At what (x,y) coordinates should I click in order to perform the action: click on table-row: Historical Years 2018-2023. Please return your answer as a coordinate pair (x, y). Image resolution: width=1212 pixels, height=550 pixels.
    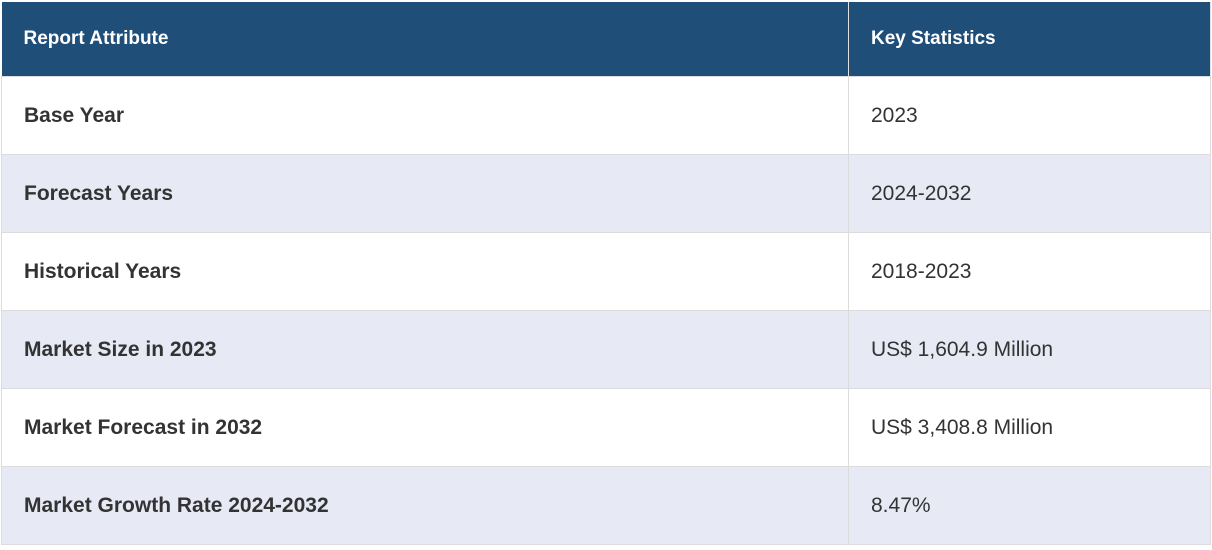
    Looking at the image, I should click on (606, 271).